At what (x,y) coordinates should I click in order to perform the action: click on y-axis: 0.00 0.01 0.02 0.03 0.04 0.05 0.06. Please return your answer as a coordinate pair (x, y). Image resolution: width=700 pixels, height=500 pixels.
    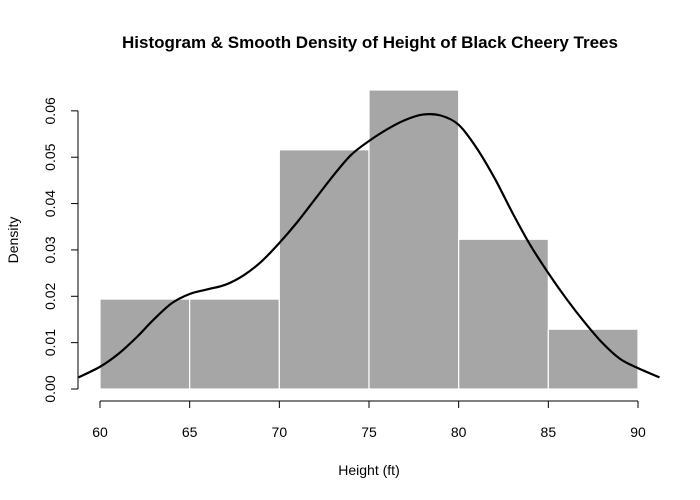
    Looking at the image, I should click on (60, 250).